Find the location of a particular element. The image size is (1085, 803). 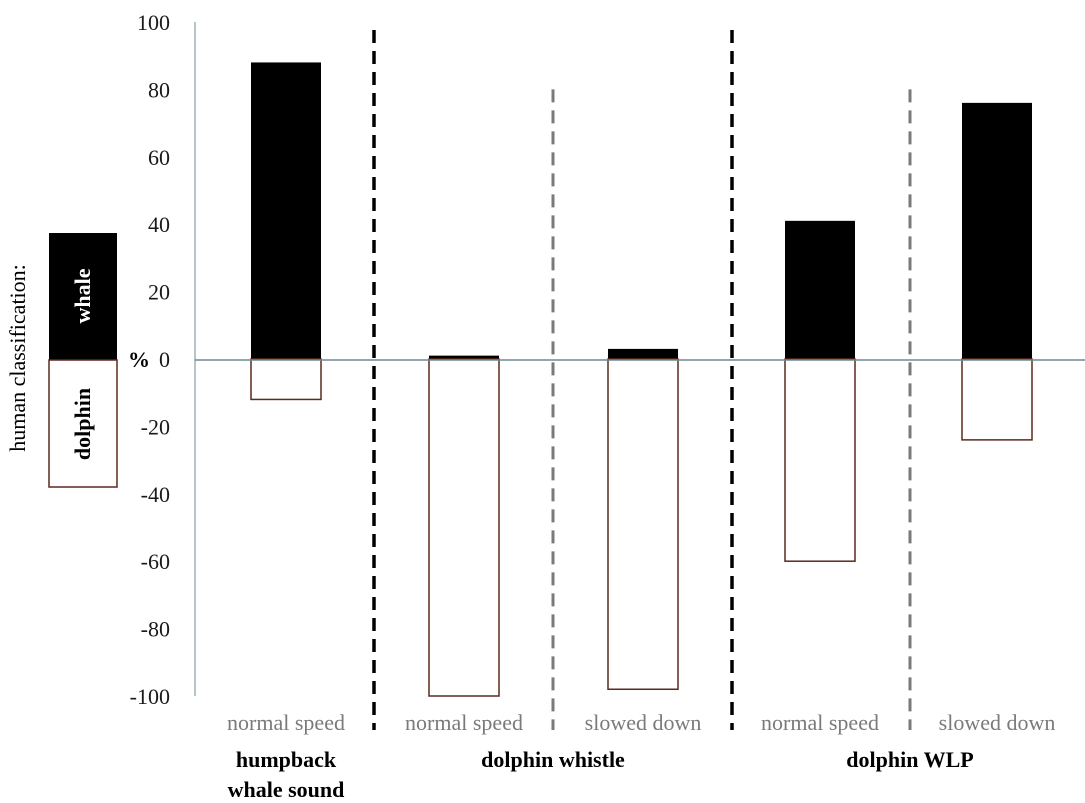

legend-whale-swatch is located at coordinates (83, 296).